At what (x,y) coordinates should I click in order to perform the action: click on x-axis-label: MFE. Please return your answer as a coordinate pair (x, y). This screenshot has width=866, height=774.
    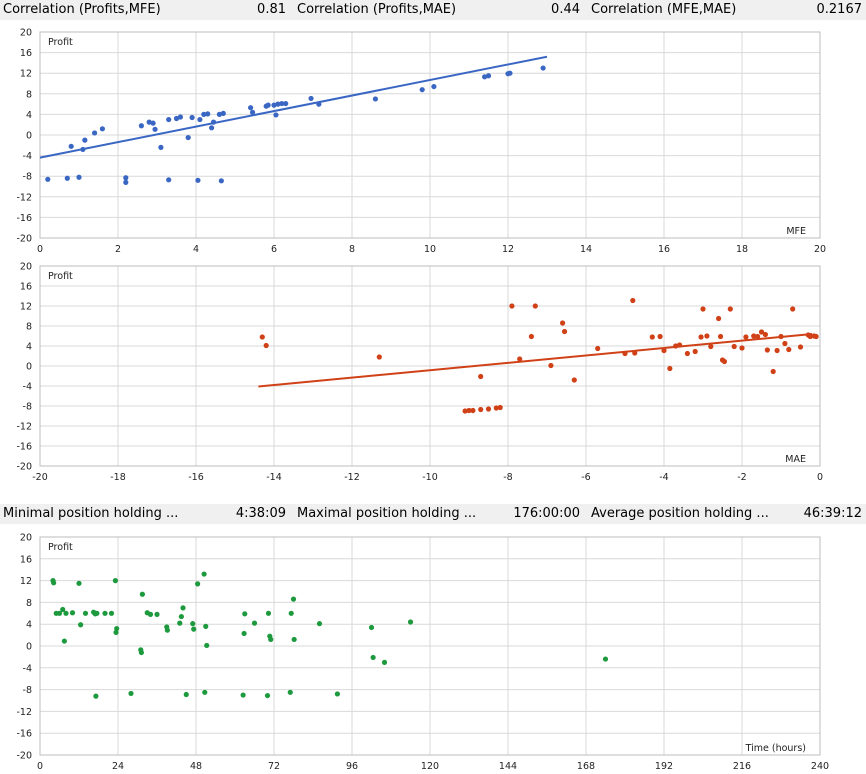
    Looking at the image, I should click on (796, 231).